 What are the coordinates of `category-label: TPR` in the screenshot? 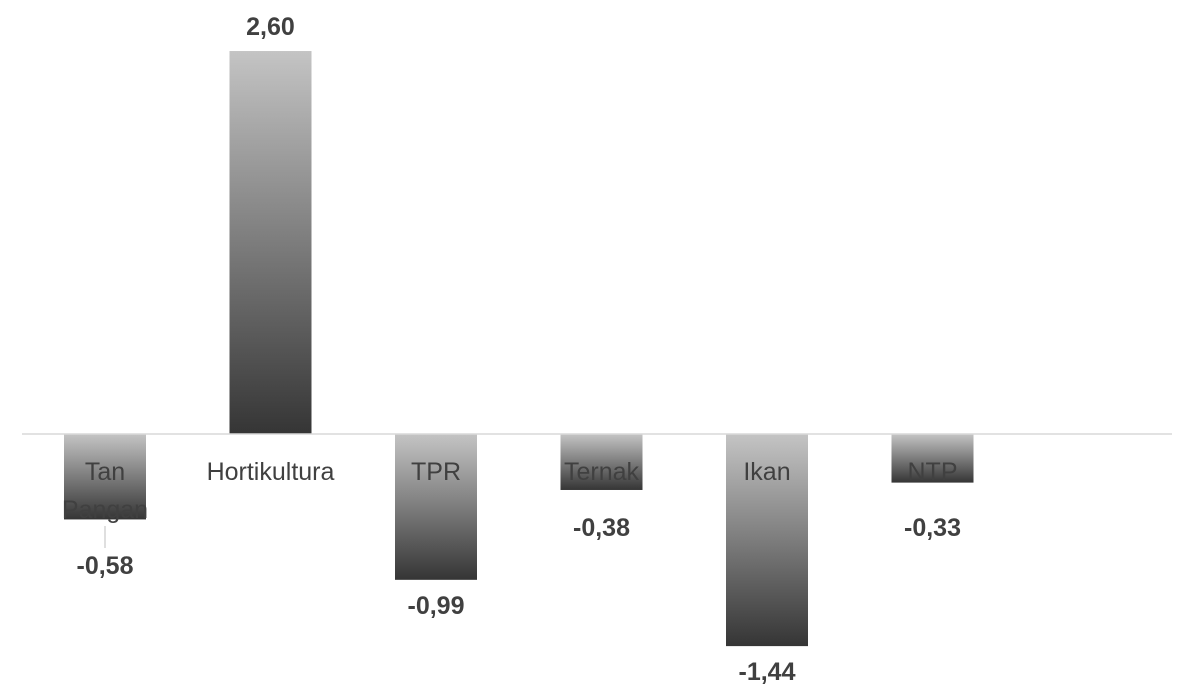 It's located at (436, 472).